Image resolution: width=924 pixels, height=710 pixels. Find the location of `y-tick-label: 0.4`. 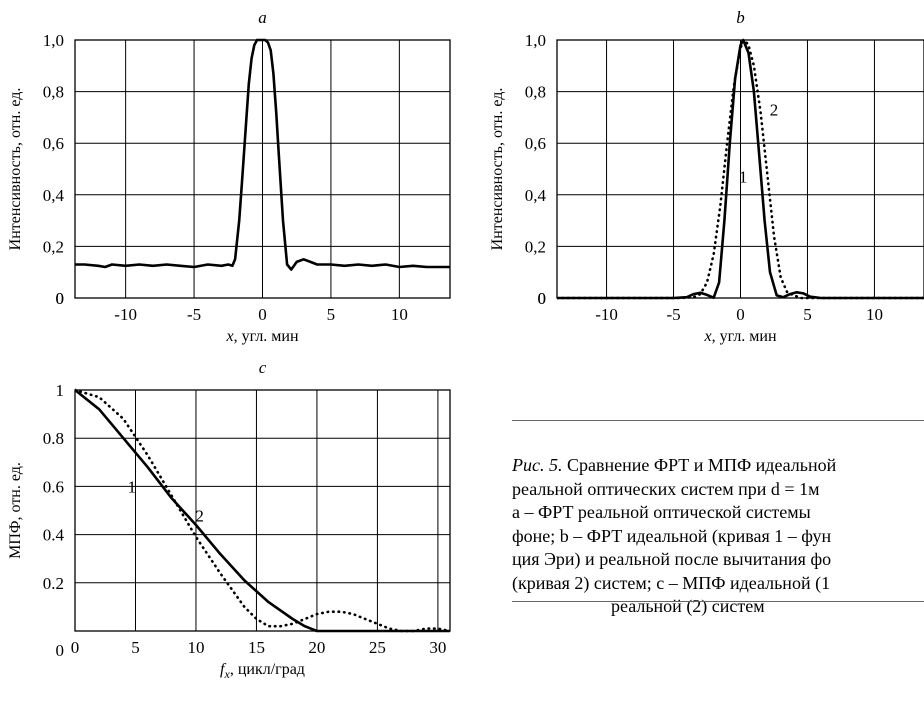

y-tick-label: 0.4 is located at coordinates (54, 535).